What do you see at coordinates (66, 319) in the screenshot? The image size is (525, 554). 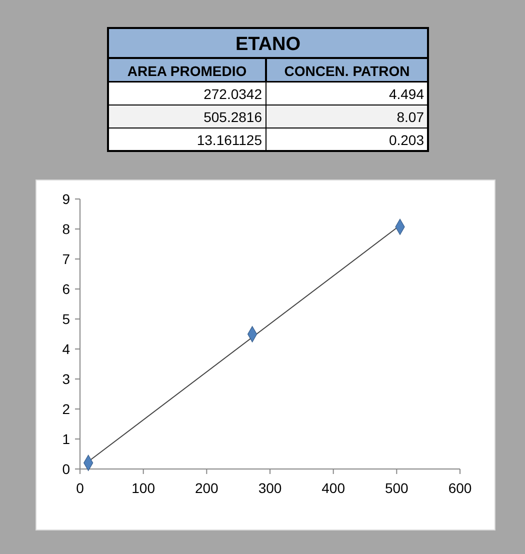 I see `y-tick-label: 5` at bounding box center [66, 319].